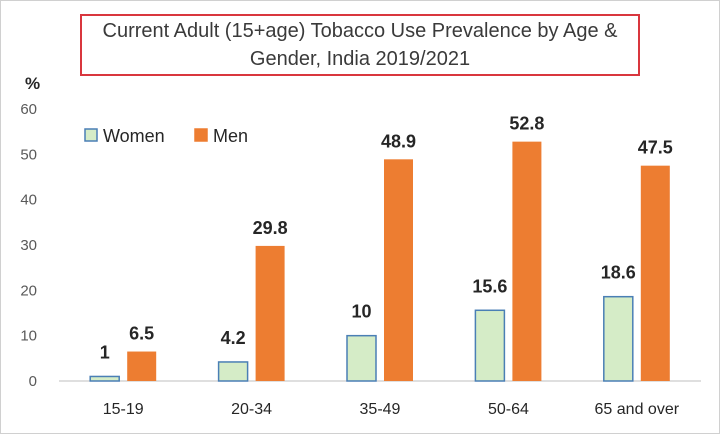  Describe the element at coordinates (141, 334) in the screenshot. I see `data-label-men: 6.5` at that location.